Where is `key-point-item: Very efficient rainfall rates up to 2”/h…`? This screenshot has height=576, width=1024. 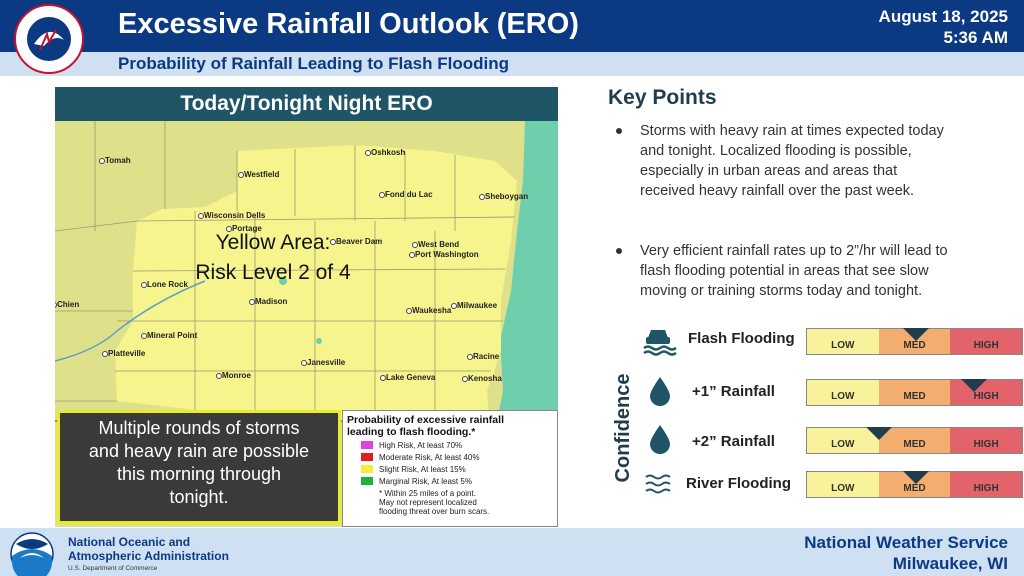
key-point-item: Very efficient rainfall rates up to 2”/h… is located at coordinates (808, 272).